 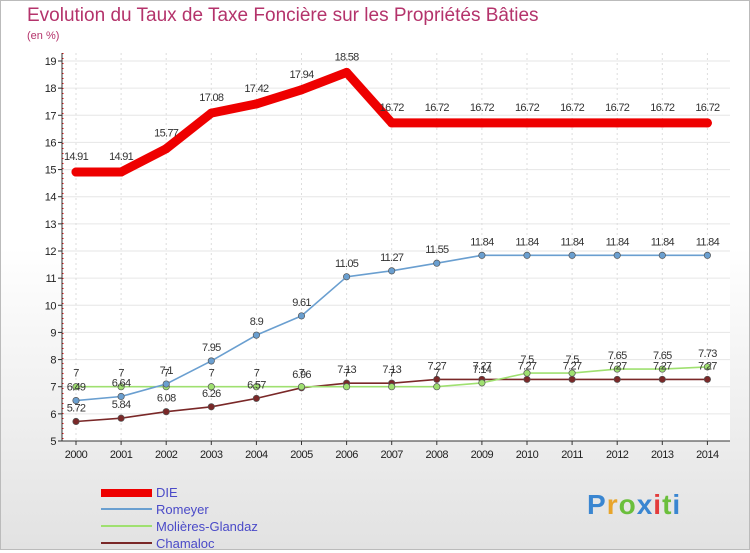 What do you see at coordinates (211, 455) in the screenshot?
I see `x-tick-label: 2003` at bounding box center [211, 455].